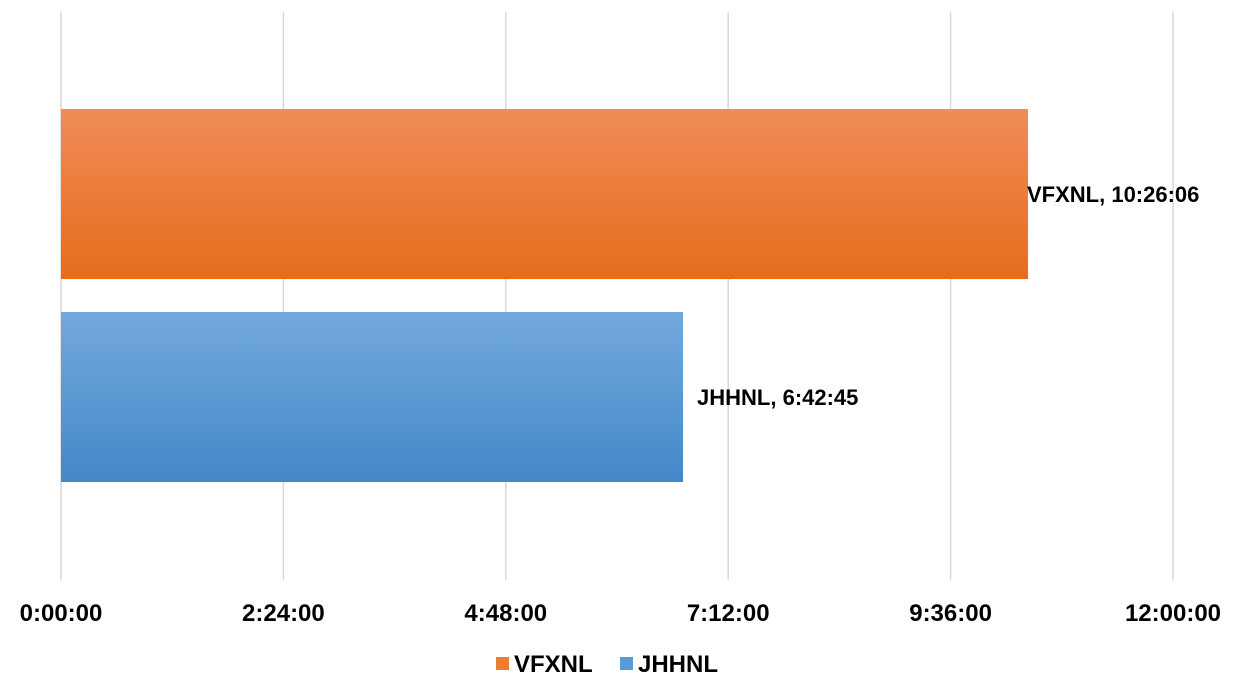 This screenshot has width=1255, height=681. I want to click on bar-jhhnl, so click(372, 397).